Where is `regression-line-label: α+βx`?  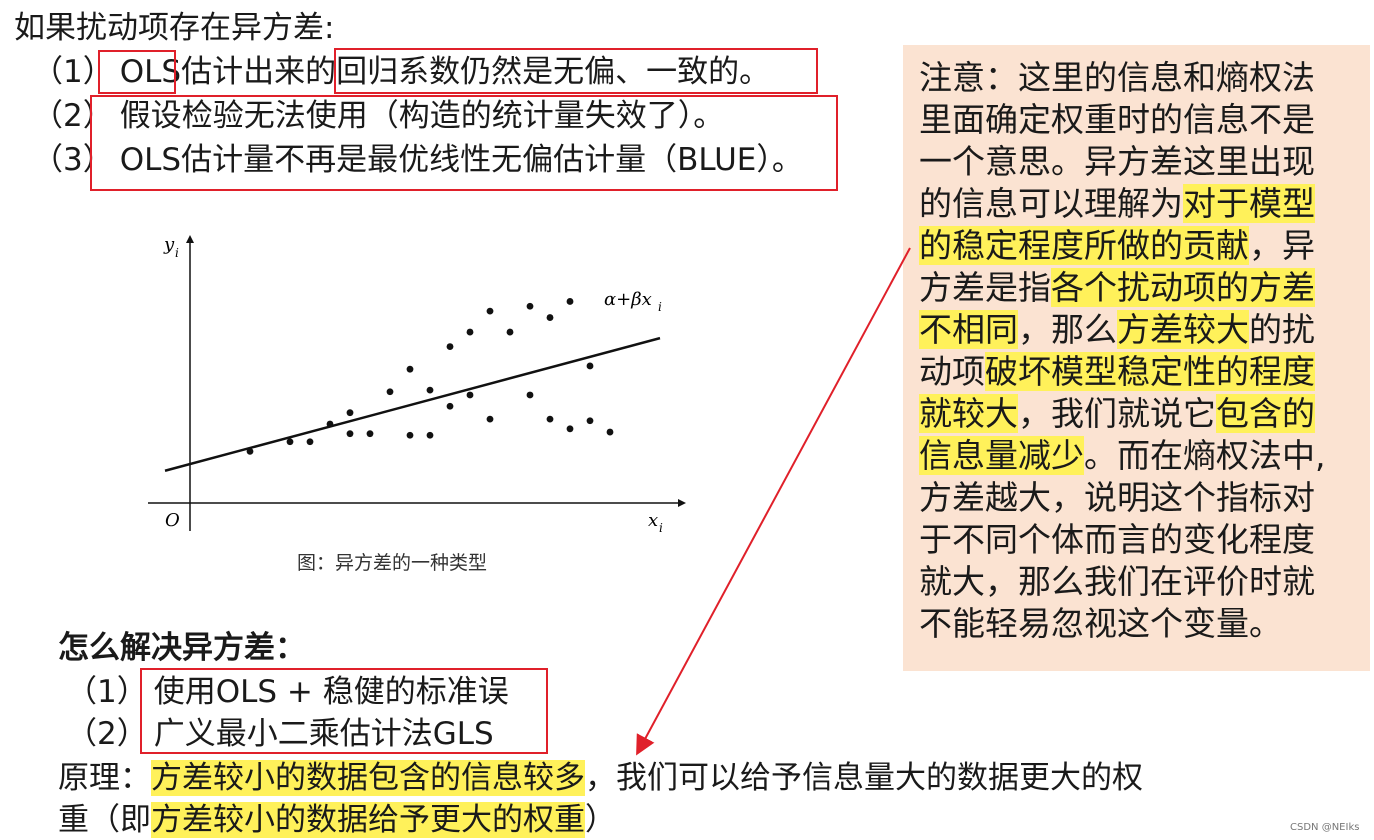
regression-line-label: α+βx is located at coordinates (628, 299).